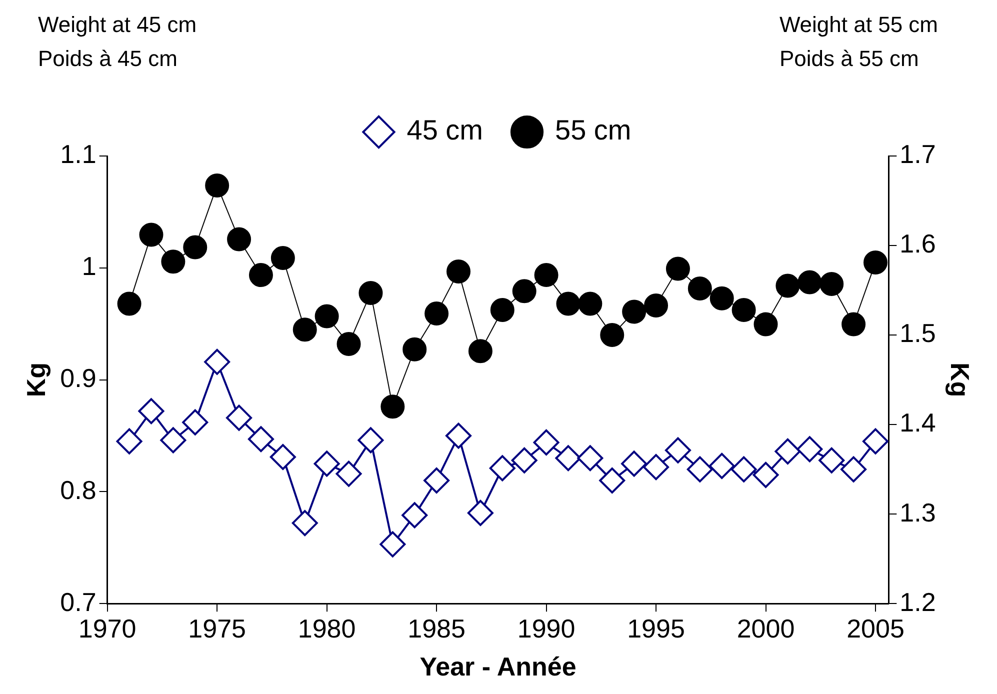 The image size is (997, 694). What do you see at coordinates (918, 333) in the screenshot?
I see `y2-tick-label: 1.5` at bounding box center [918, 333].